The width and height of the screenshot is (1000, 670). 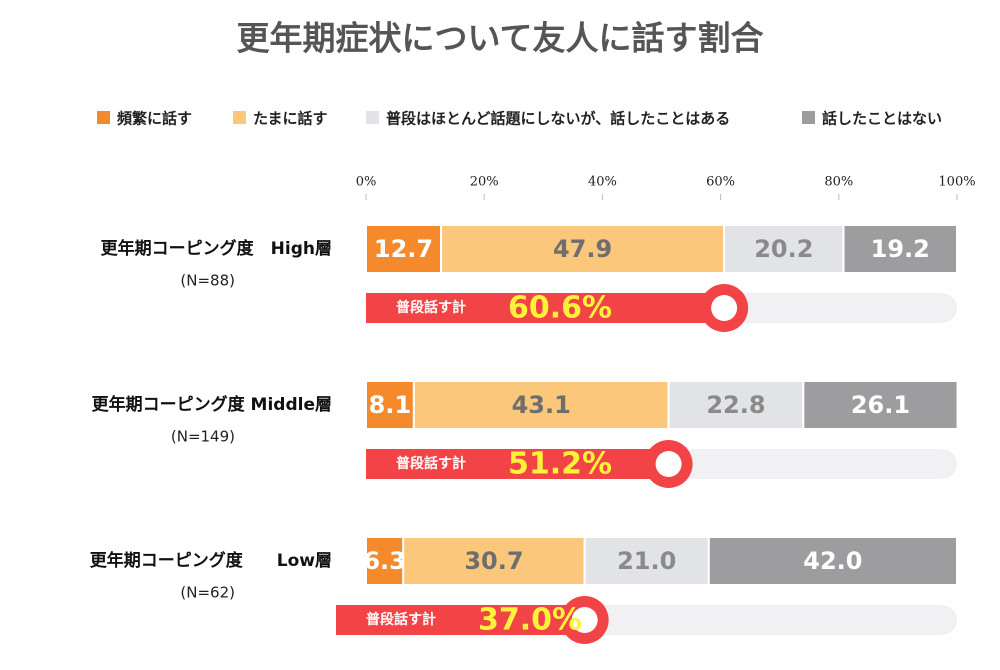 I want to click on value-label: 22.8, so click(x=735, y=405).